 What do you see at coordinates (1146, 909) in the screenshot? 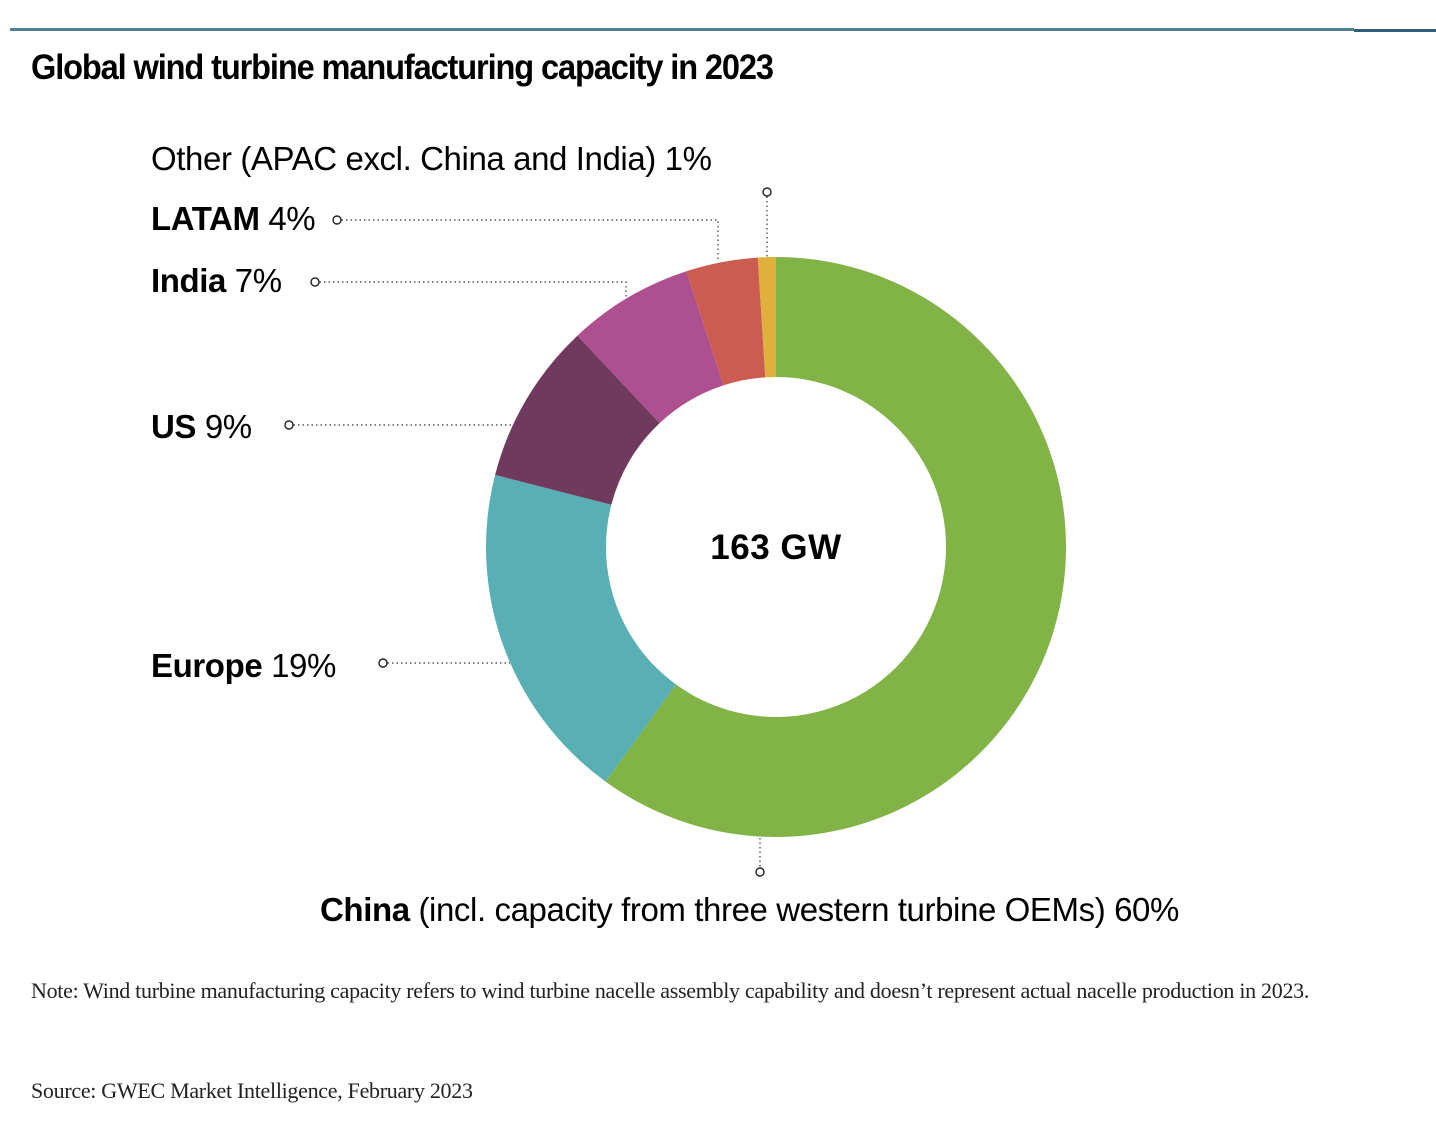
I see `label-china-value: 60%` at bounding box center [1146, 909].